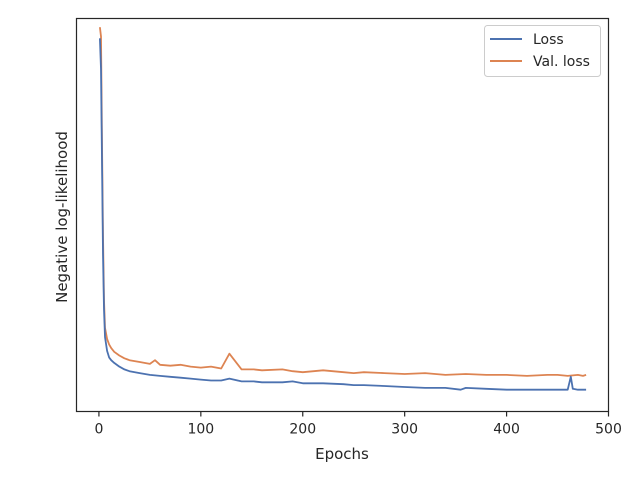  I want to click on legend: Loss Val. loss, so click(542, 51).